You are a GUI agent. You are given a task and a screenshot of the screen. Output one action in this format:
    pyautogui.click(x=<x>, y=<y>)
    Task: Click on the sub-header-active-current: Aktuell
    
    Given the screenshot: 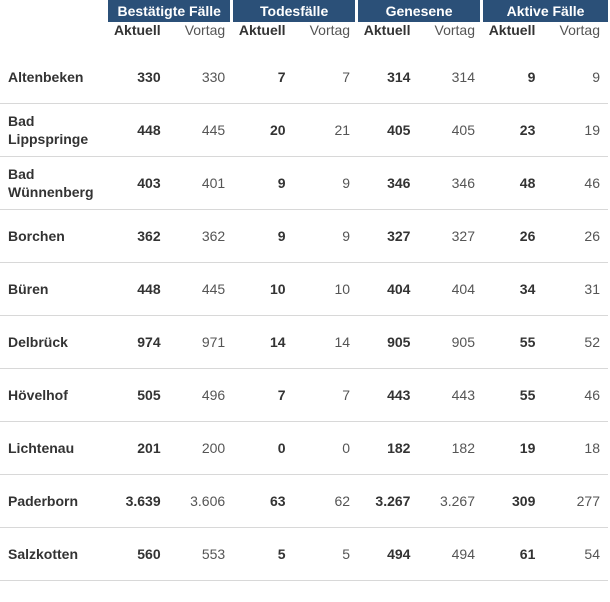 What is the action you would take?
    pyautogui.click(x=512, y=30)
    